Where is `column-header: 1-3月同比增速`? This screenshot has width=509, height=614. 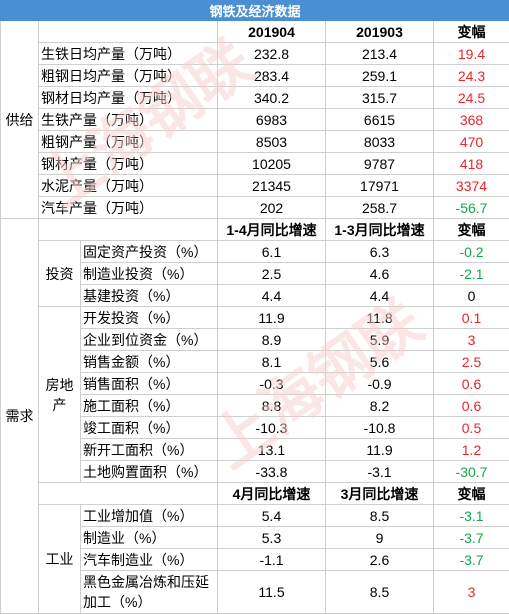 column-header: 1-3月同比增速 is located at coordinates (380, 230).